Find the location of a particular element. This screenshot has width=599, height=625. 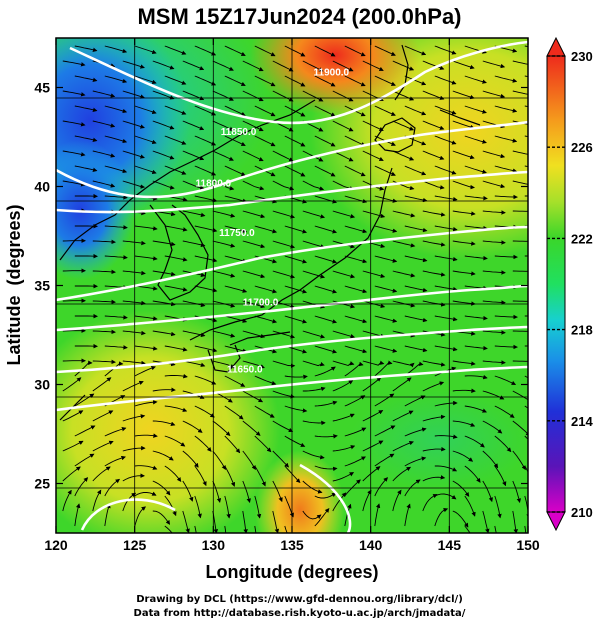

contour-label: 11750.0 is located at coordinates (237, 233).